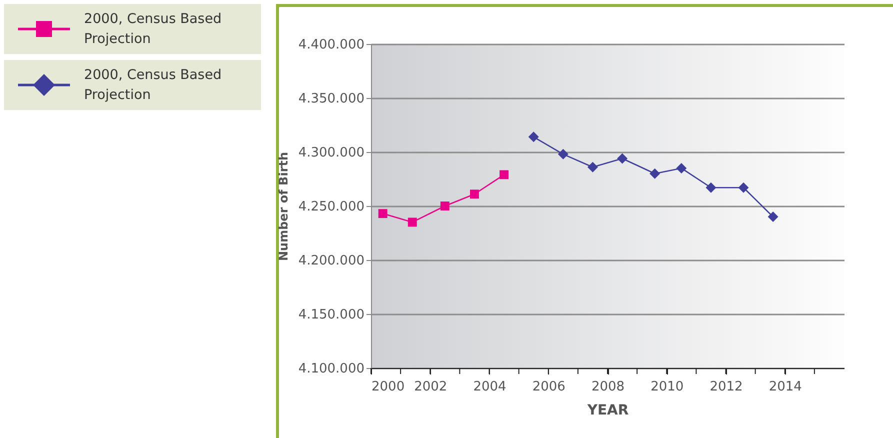 The width and height of the screenshot is (893, 438). Describe the element at coordinates (388, 387) in the screenshot. I see `x-tick-label: 2000` at that location.